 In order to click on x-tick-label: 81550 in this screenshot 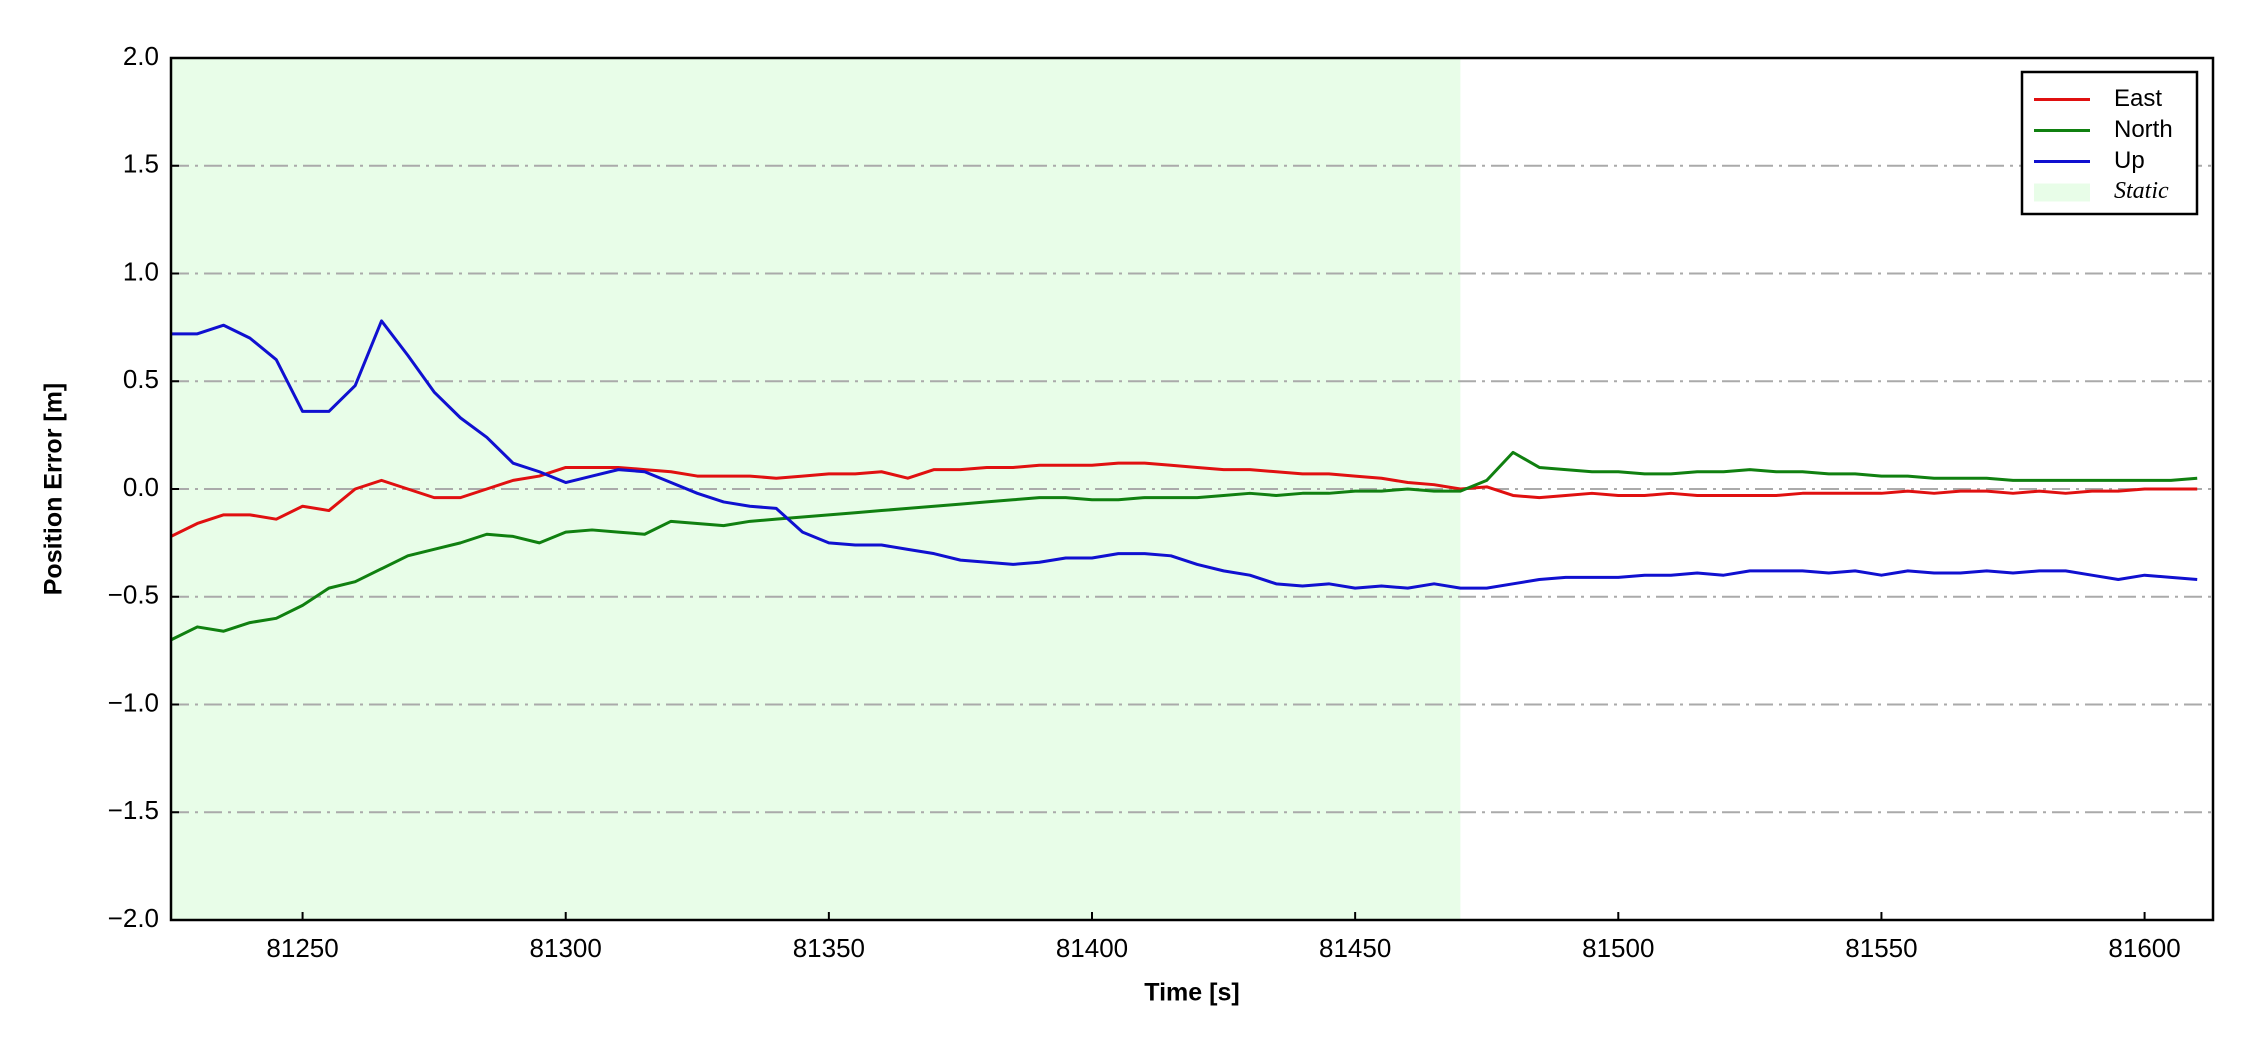, I will do `click(1881, 948)`.